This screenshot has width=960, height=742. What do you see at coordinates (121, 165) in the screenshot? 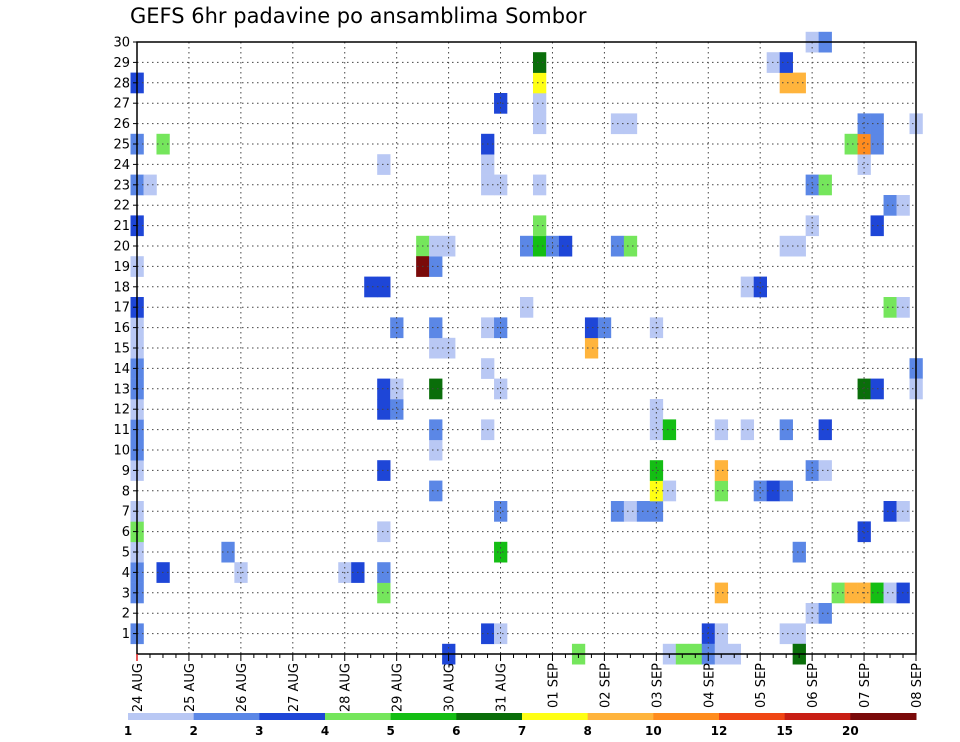
I see `y-tick-label: 24` at bounding box center [121, 165].